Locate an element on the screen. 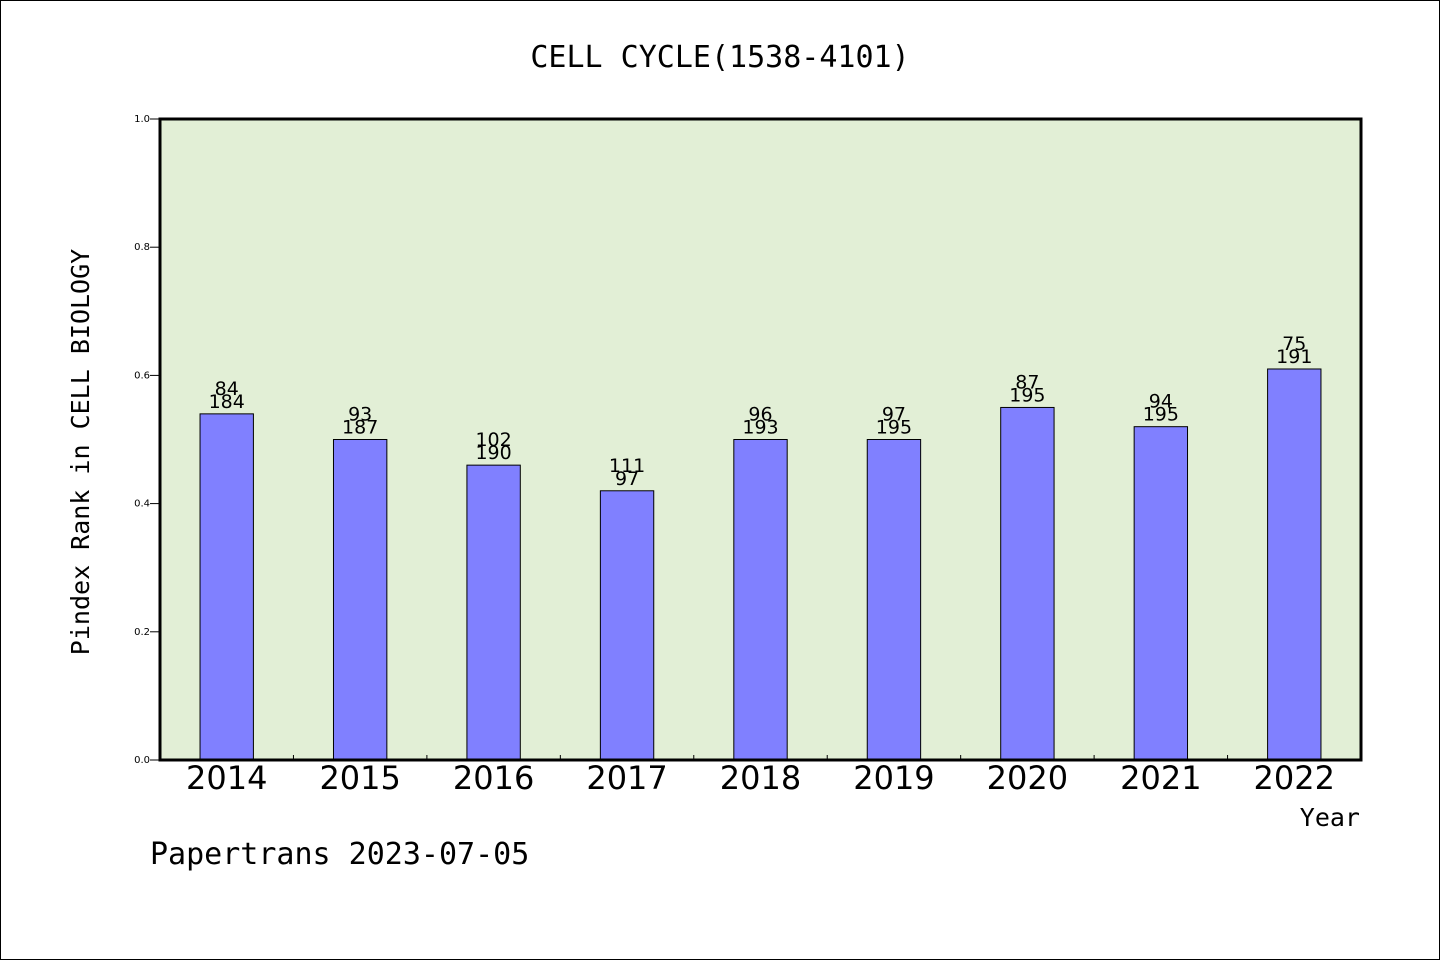 This screenshot has width=1440, height=960. bar-label-top-2019: 97 is located at coordinates (894, 415).